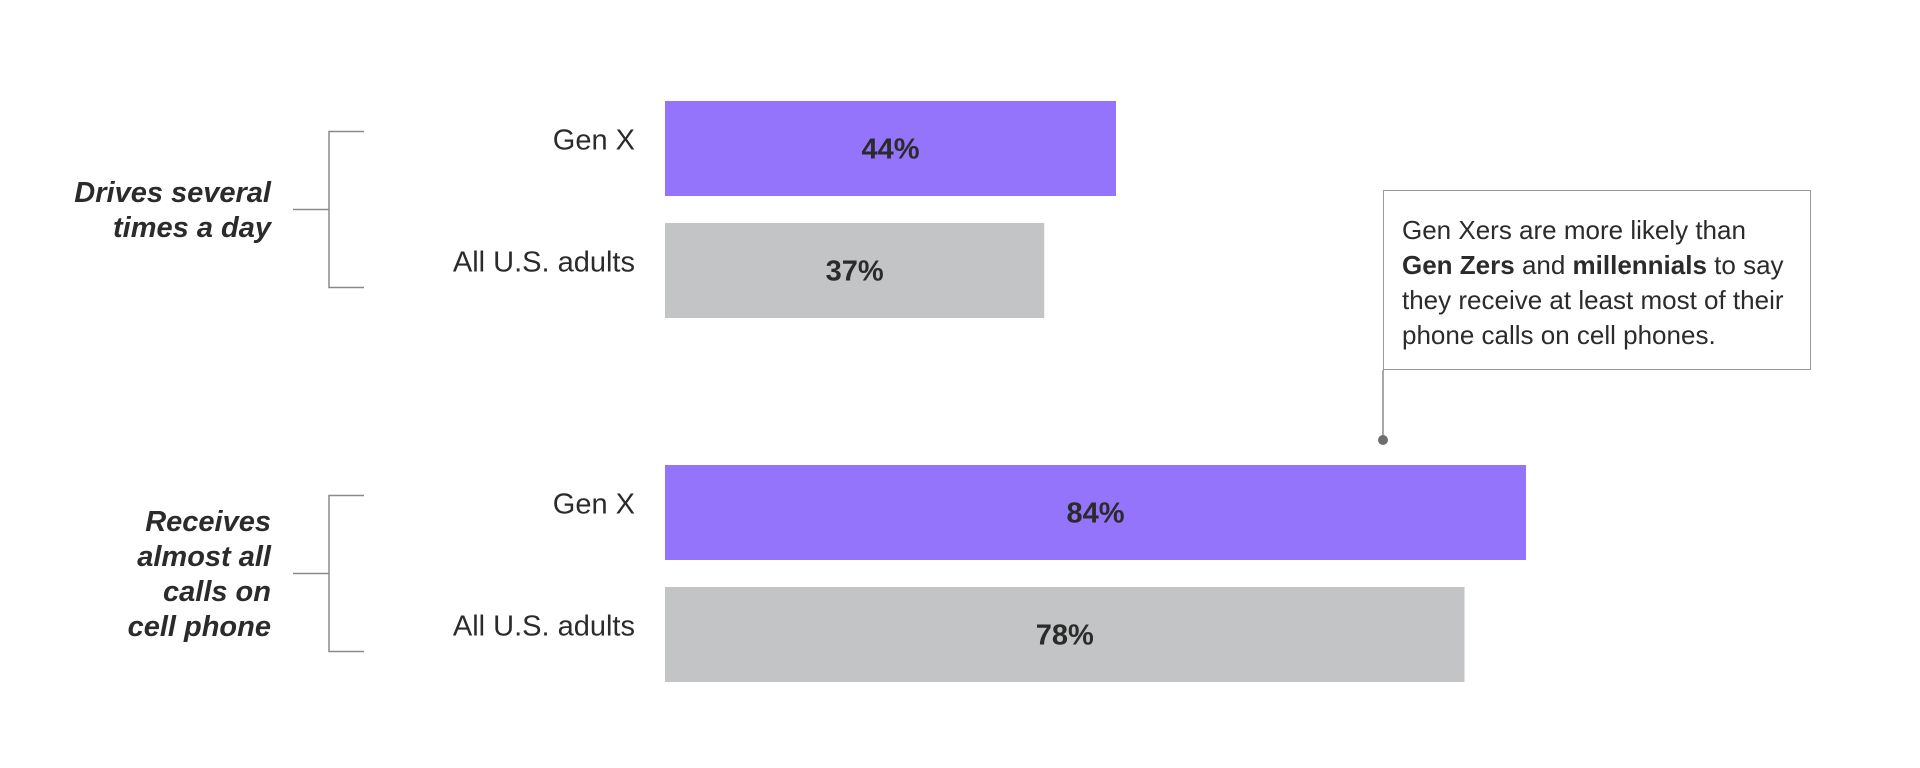 The image size is (1920, 768). I want to click on group-label-line: Drives several, so click(173, 193).